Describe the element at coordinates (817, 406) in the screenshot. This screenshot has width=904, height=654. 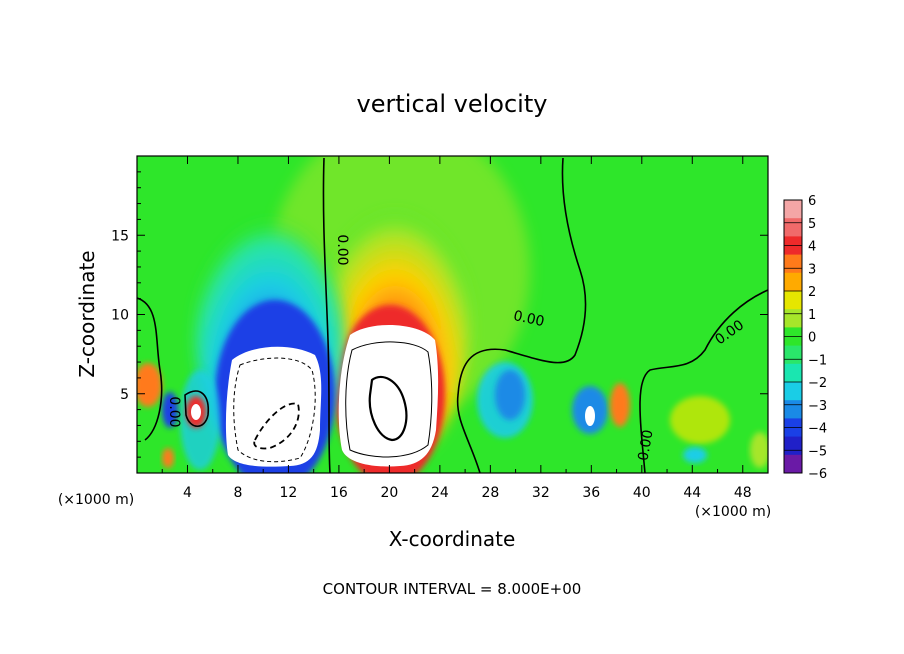
I see `colorbar-label-9: −3` at that location.